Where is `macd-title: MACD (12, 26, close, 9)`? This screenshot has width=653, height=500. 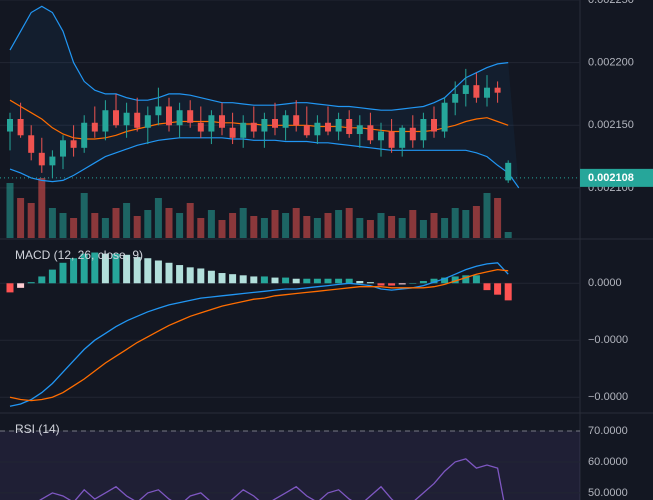 macd-title: MACD (12, 26, close, 9) is located at coordinates (79, 255).